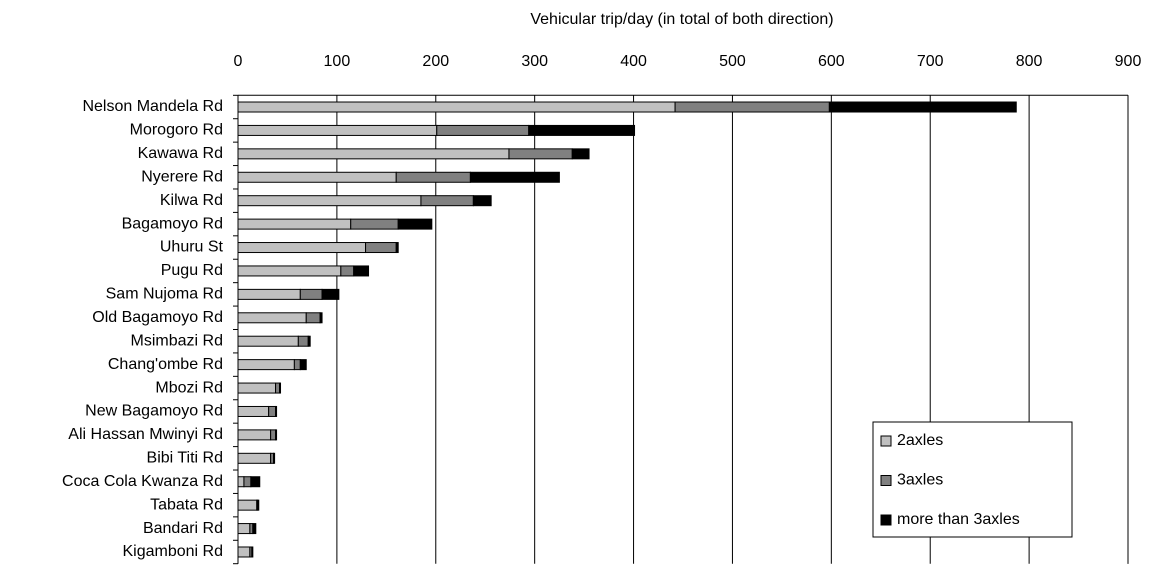 Image resolution: width=1152 pixels, height=565 pixels. Describe the element at coordinates (176, 130) in the screenshot. I see `y-tick-label: Morogoro Rd` at that location.